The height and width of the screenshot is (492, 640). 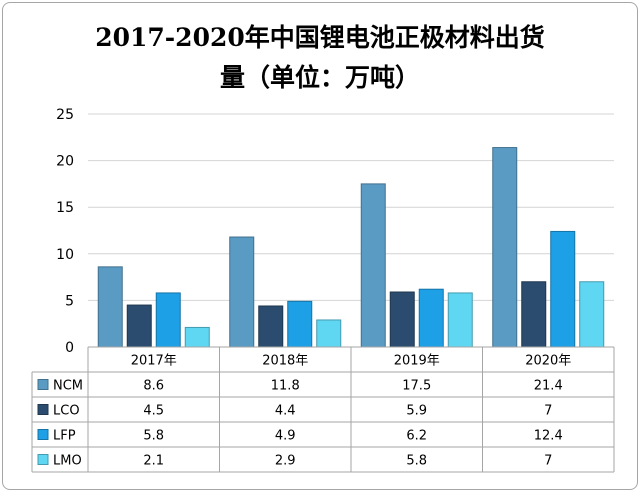 I want to click on y-tick-label: 10, so click(x=65, y=255).